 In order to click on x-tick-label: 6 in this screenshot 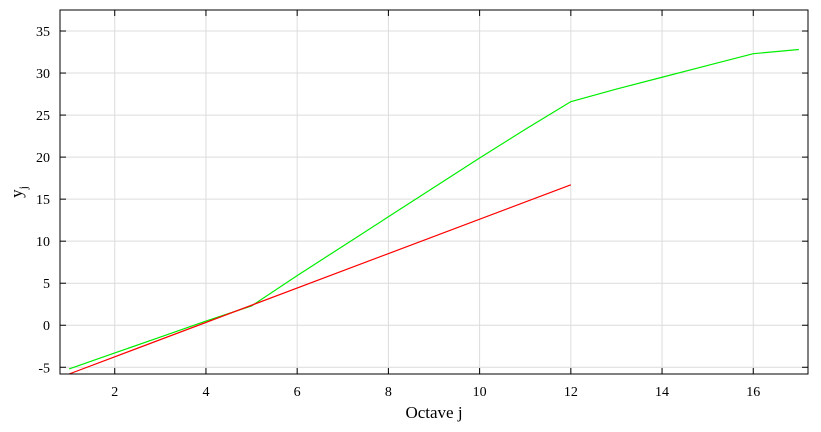, I will do `click(297, 392)`.